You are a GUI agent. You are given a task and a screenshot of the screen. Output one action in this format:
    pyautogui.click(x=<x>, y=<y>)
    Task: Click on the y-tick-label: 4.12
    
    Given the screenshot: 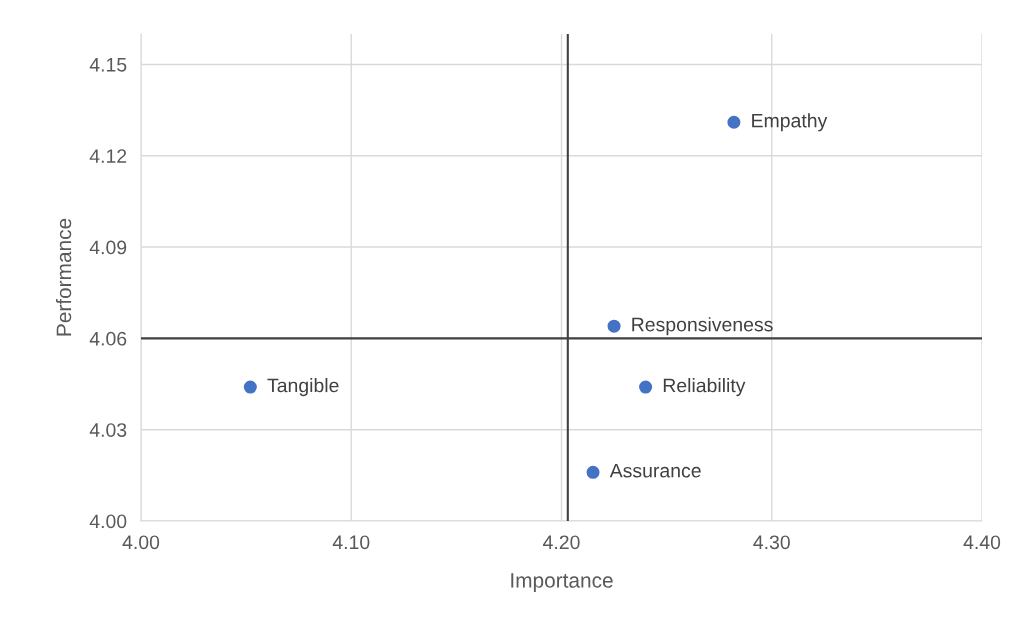 What is the action you would take?
    pyautogui.click(x=108, y=156)
    